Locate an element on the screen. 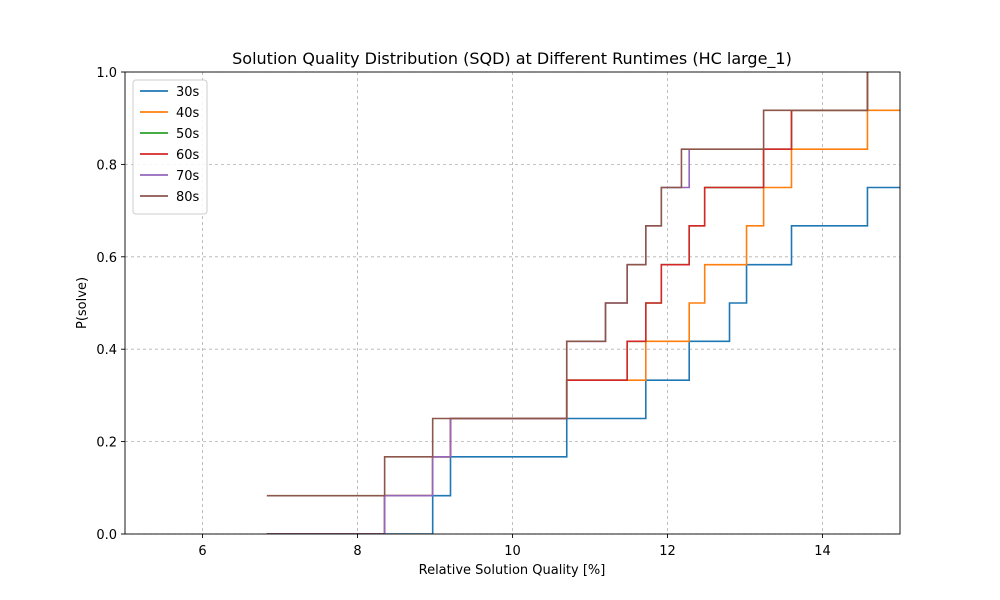  y-tick-label: 1.0 is located at coordinates (106, 73).